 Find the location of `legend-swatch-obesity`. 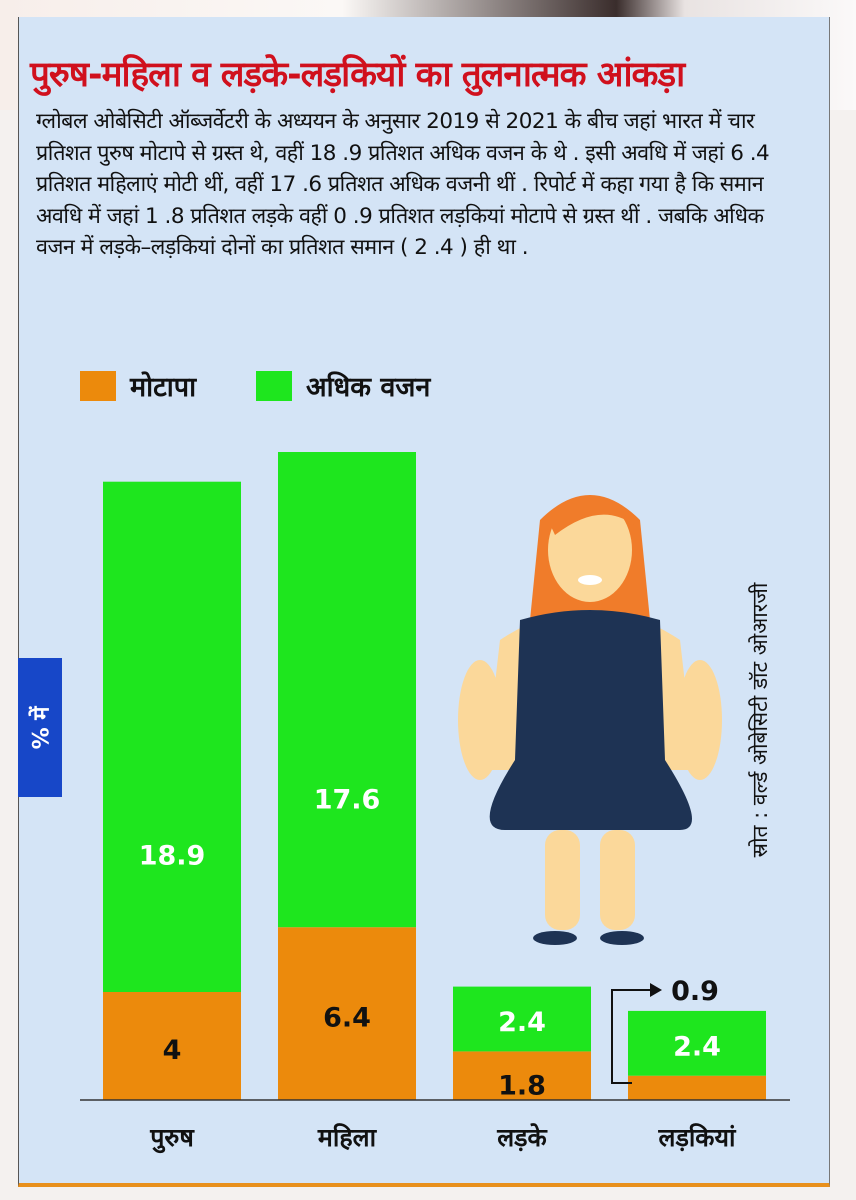

legend-swatch-obesity is located at coordinates (98, 385).